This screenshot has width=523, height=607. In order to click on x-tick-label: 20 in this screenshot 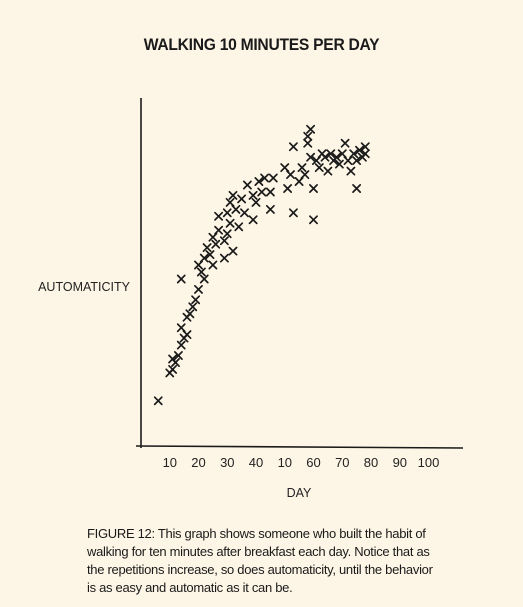, I will do `click(198, 462)`.